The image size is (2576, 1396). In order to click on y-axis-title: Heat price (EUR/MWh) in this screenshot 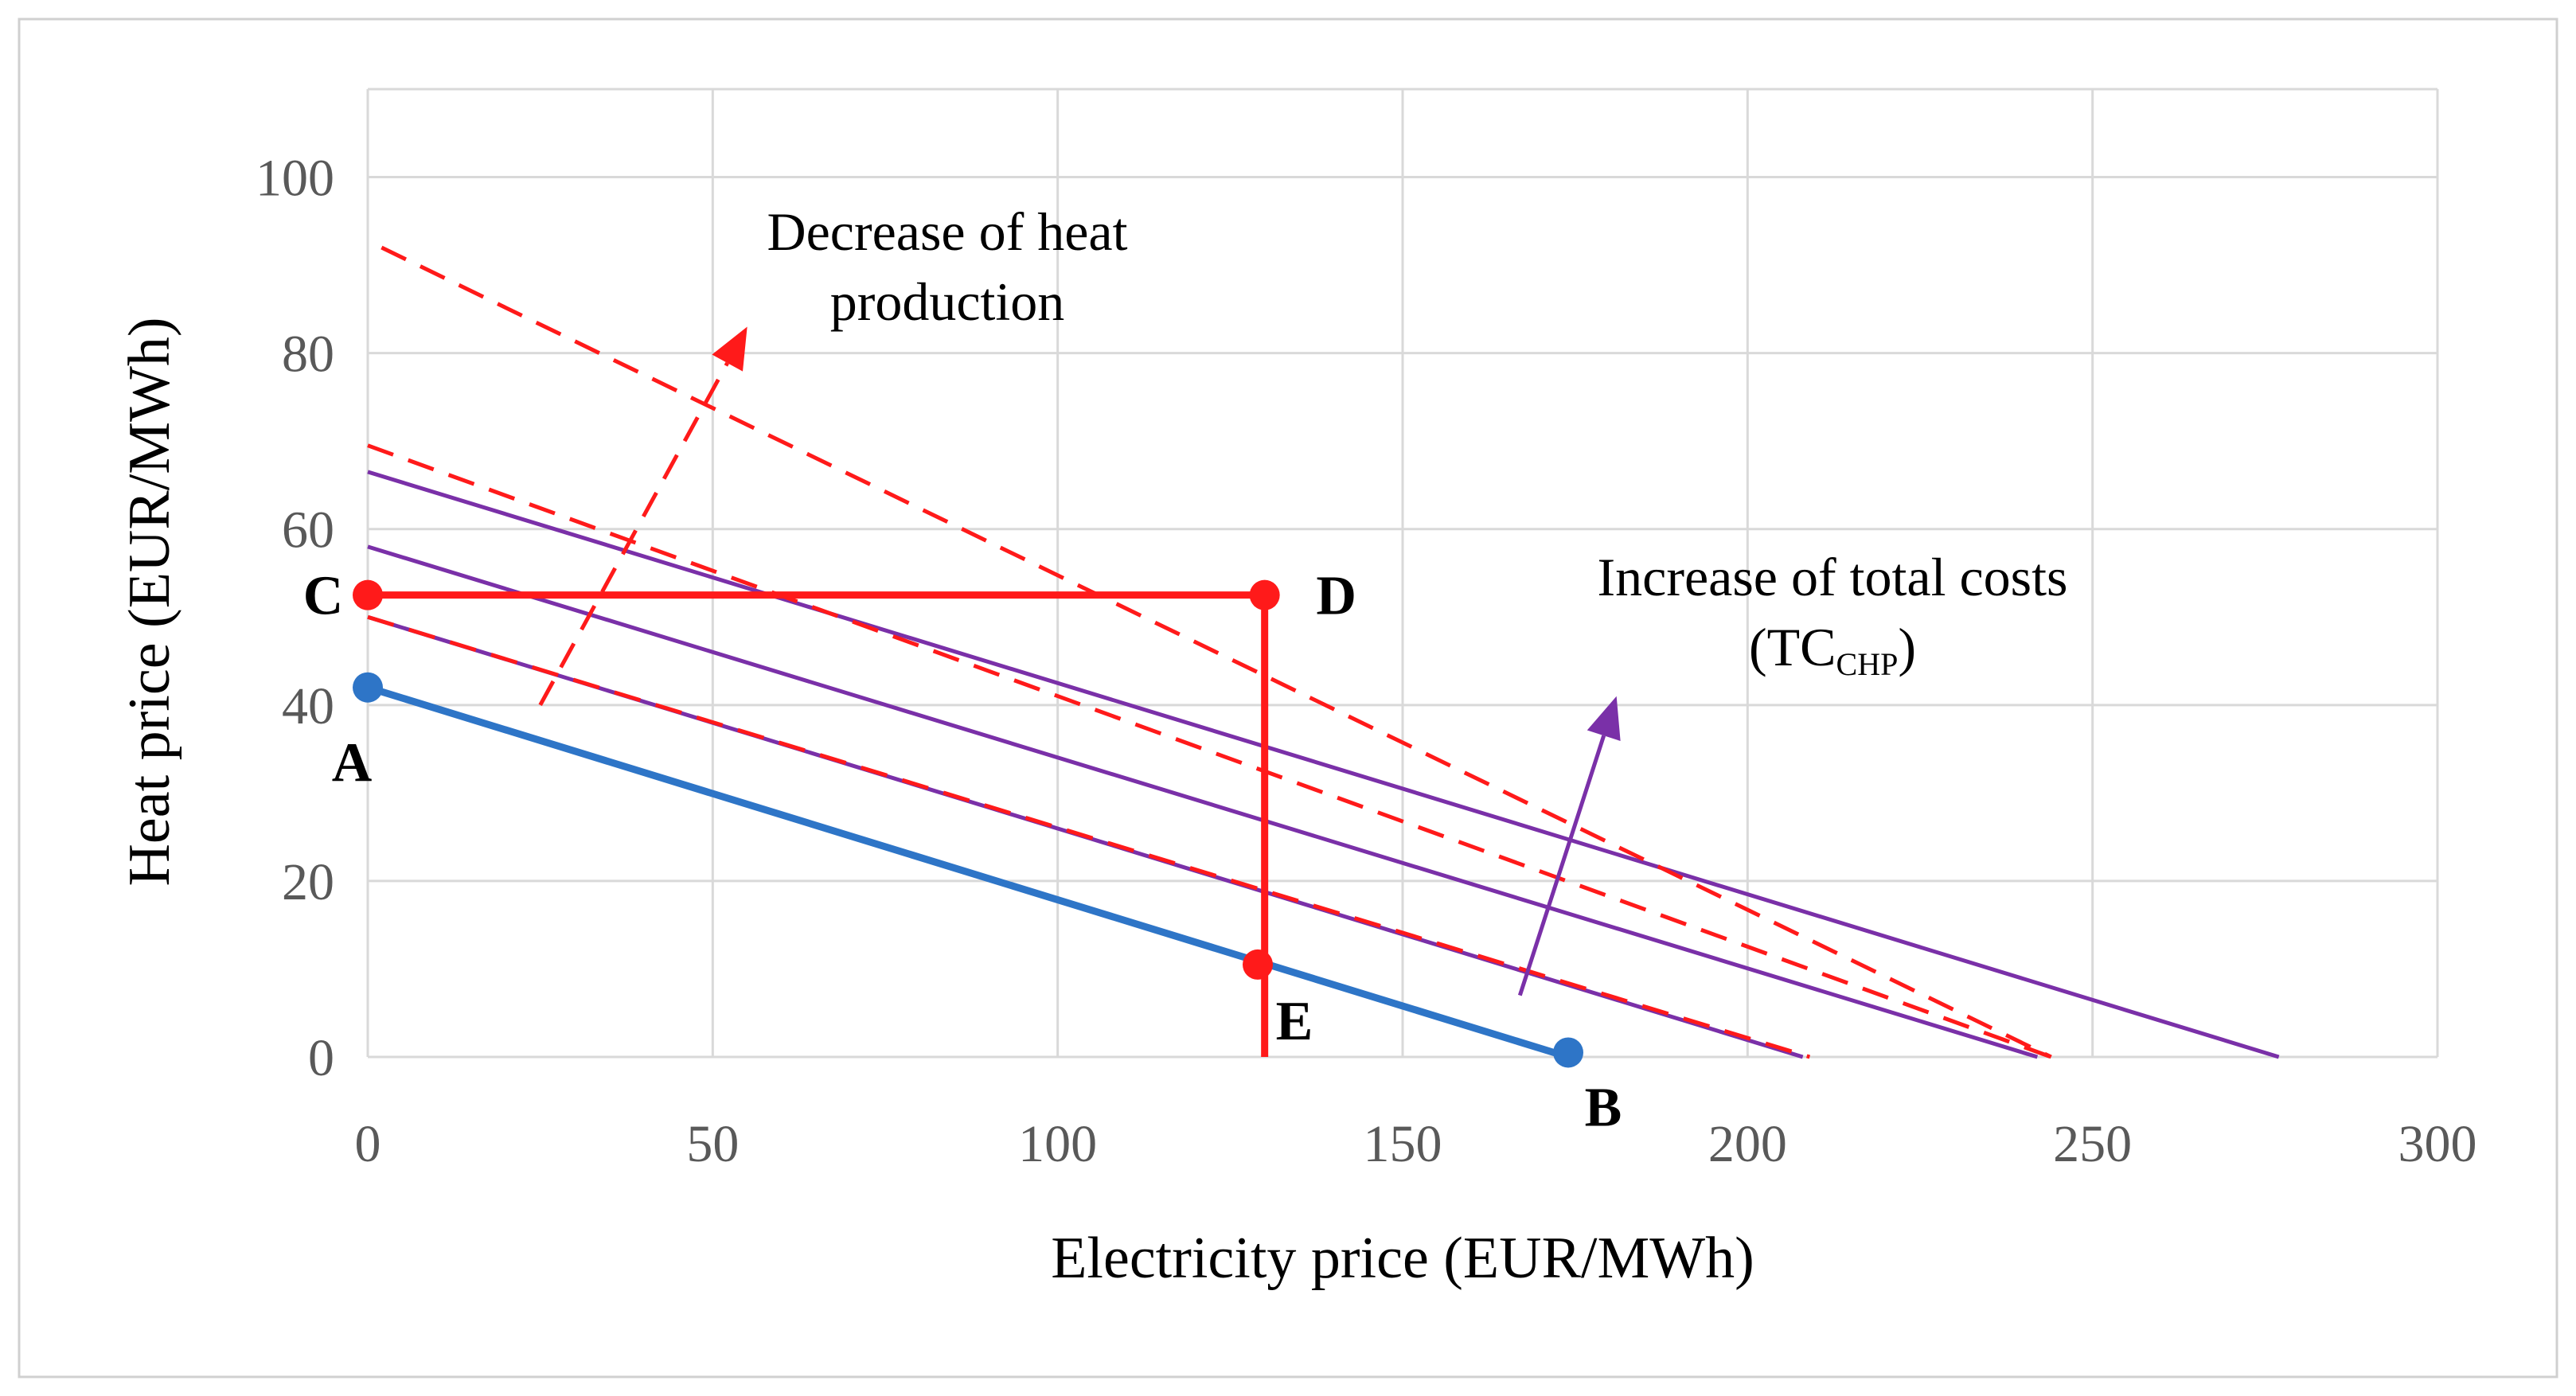, I will do `click(149, 601)`.